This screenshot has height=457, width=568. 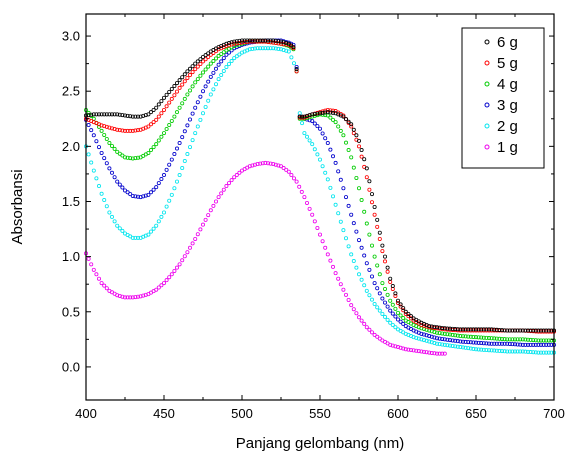 What do you see at coordinates (71, 201) in the screenshot?
I see `y-tick-label: 1.5` at bounding box center [71, 201].